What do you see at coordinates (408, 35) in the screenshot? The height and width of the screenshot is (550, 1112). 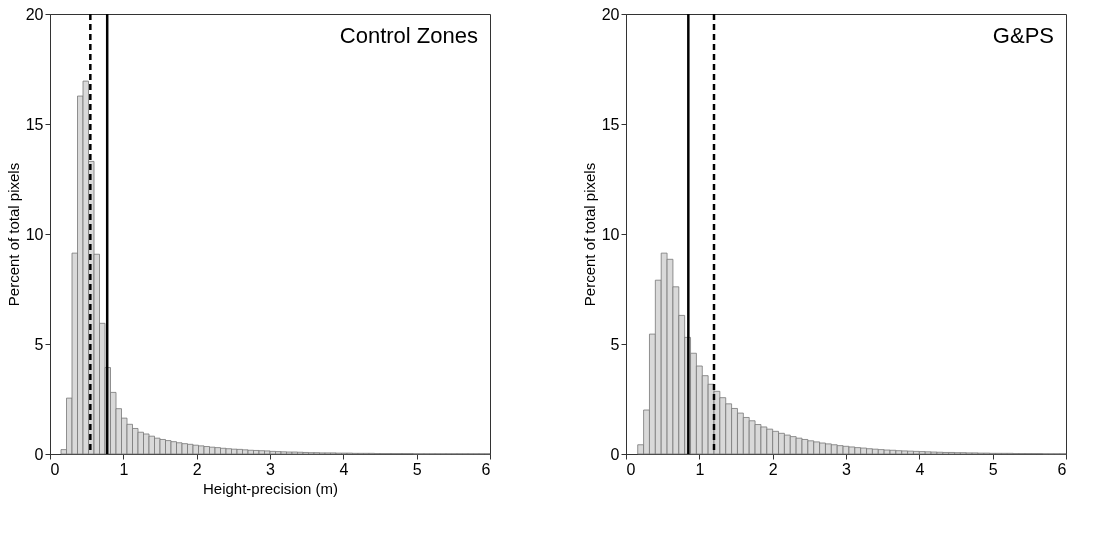 I see `annotation: Control Zones` at bounding box center [408, 35].